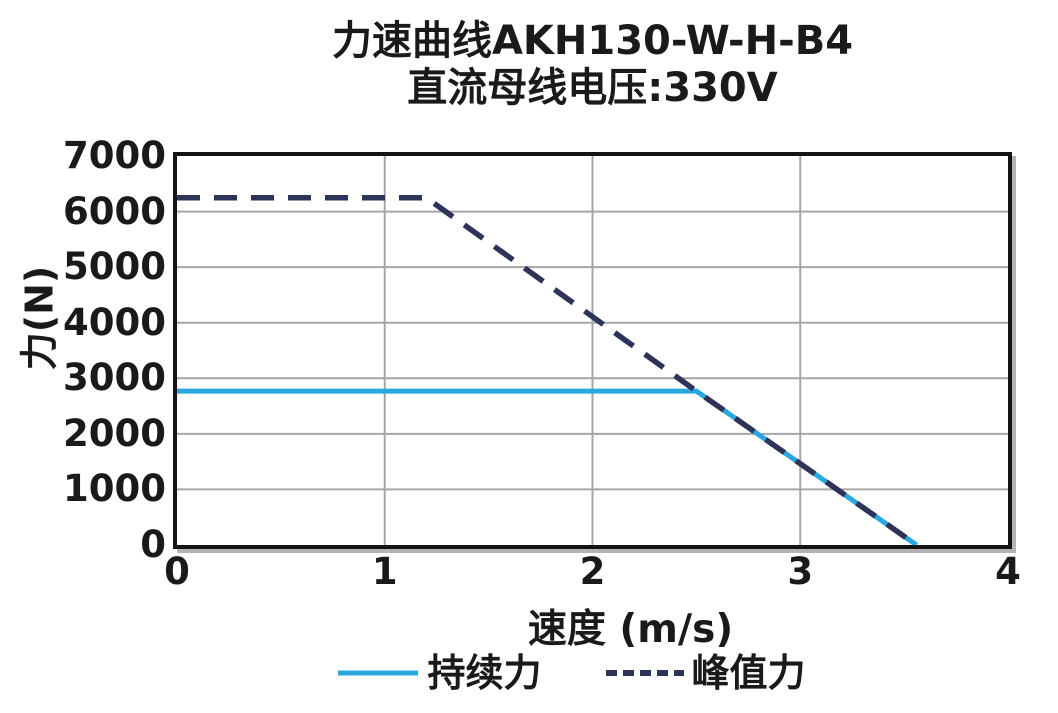 The image size is (1058, 713). What do you see at coordinates (114, 211) in the screenshot?
I see `y-tick-label: 6000` at bounding box center [114, 211].